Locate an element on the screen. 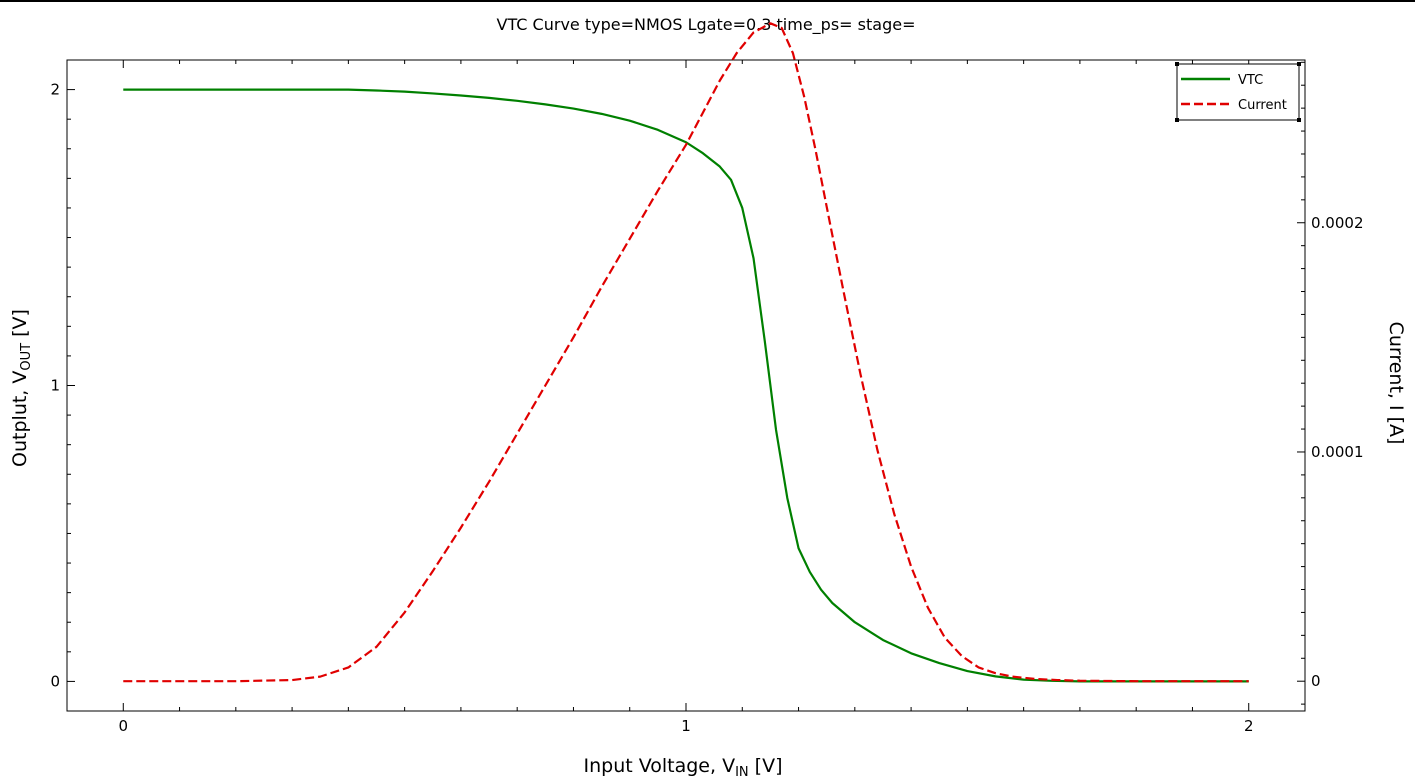 The height and width of the screenshot is (778, 1415). x-tick-label: 0 is located at coordinates (123, 726).